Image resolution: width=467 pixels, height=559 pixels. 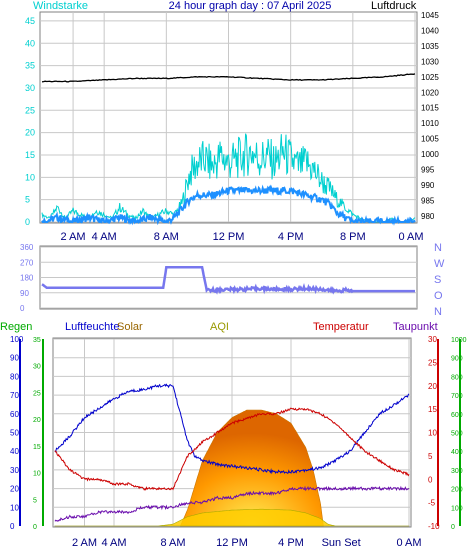 What do you see at coordinates (37, 367) in the screenshot?
I see `rain-y-tick-label: 30` at bounding box center [37, 367].